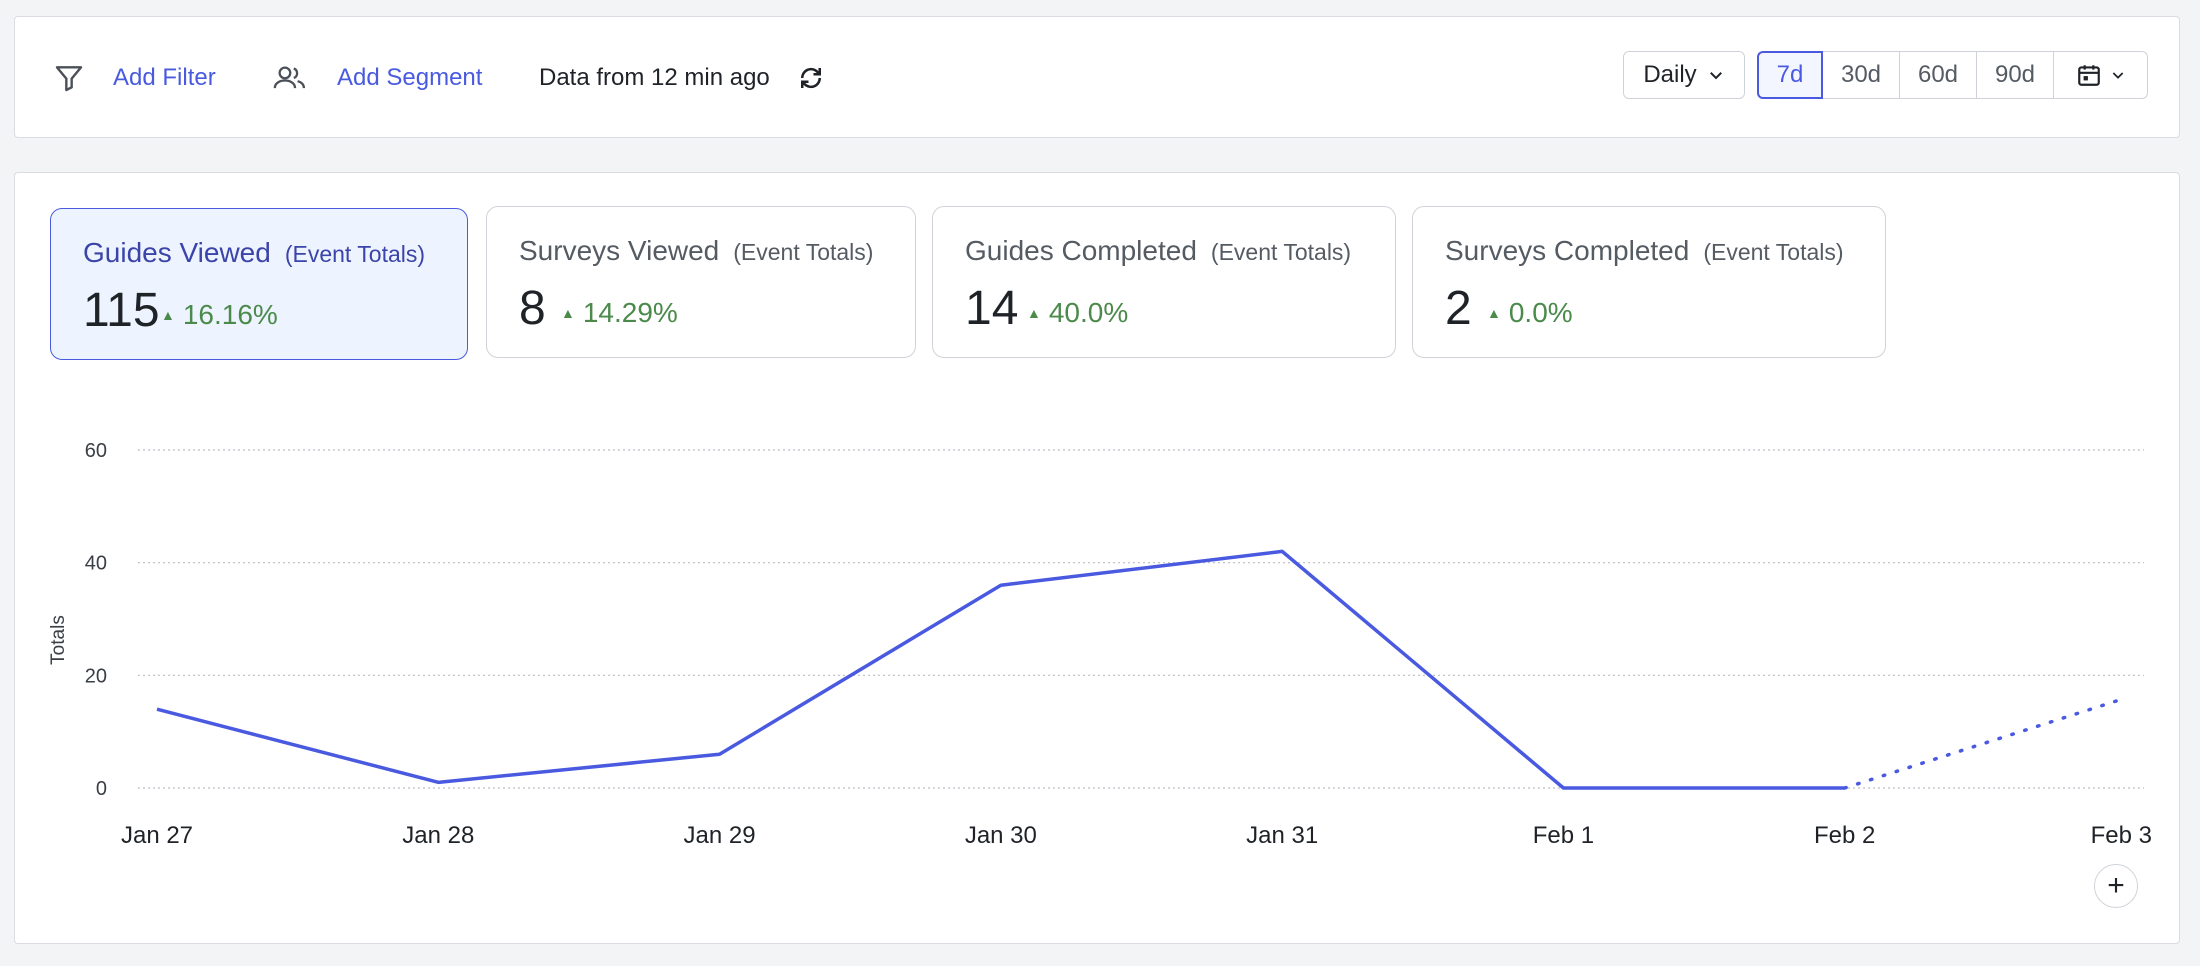 The image size is (2200, 966). What do you see at coordinates (96, 676) in the screenshot?
I see `y-tick-label: 20` at bounding box center [96, 676].